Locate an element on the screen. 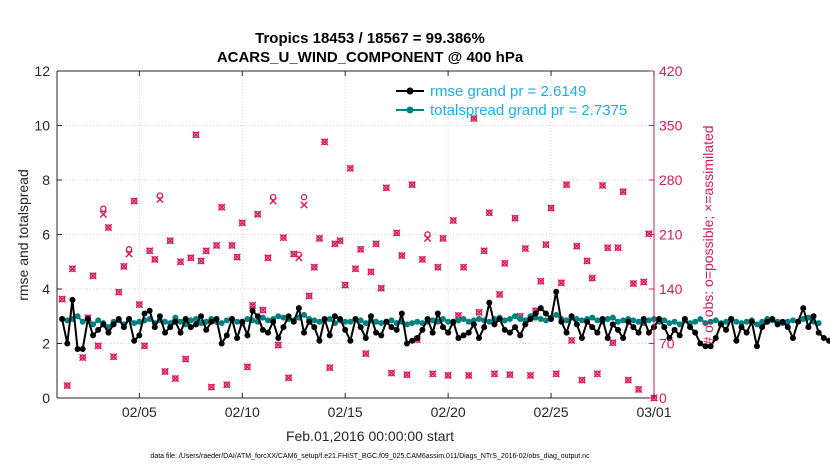 This screenshot has width=830, height=470. y-left-tick-label: 6 is located at coordinates (46, 235).